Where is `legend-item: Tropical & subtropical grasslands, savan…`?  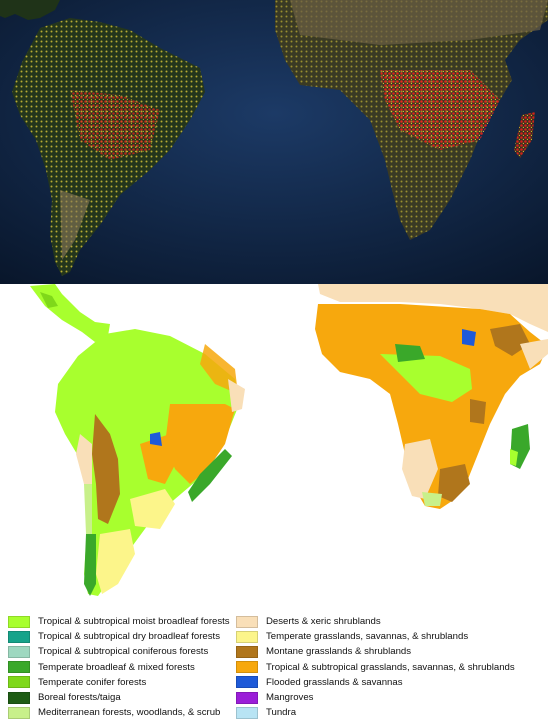
legend-item: Tropical & subtropical grasslands, savan… is located at coordinates (375, 667).